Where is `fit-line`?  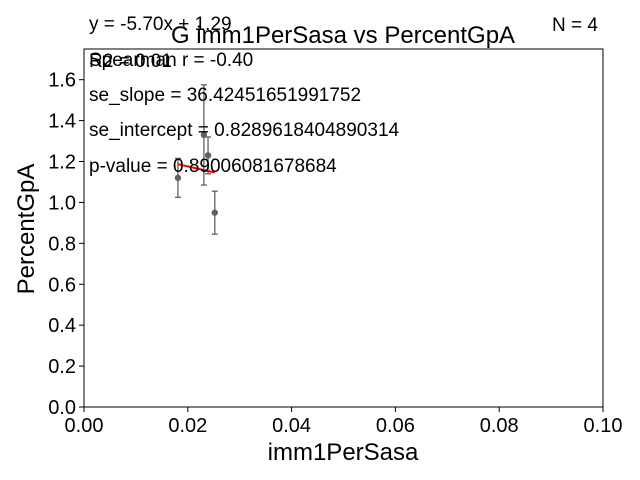 fit-line is located at coordinates (196, 168).